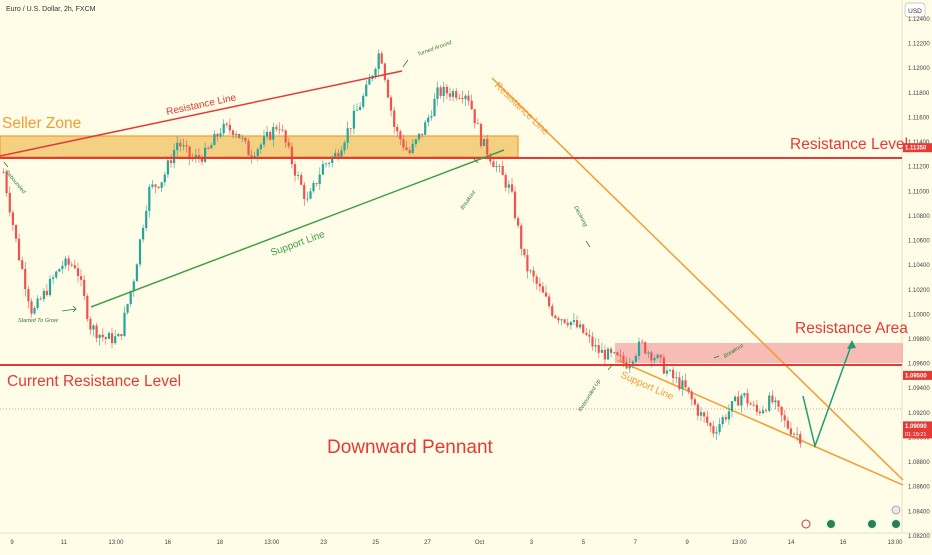 Image resolution: width=932 pixels, height=555 pixels. I want to click on flag-icon, so click(806, 524).